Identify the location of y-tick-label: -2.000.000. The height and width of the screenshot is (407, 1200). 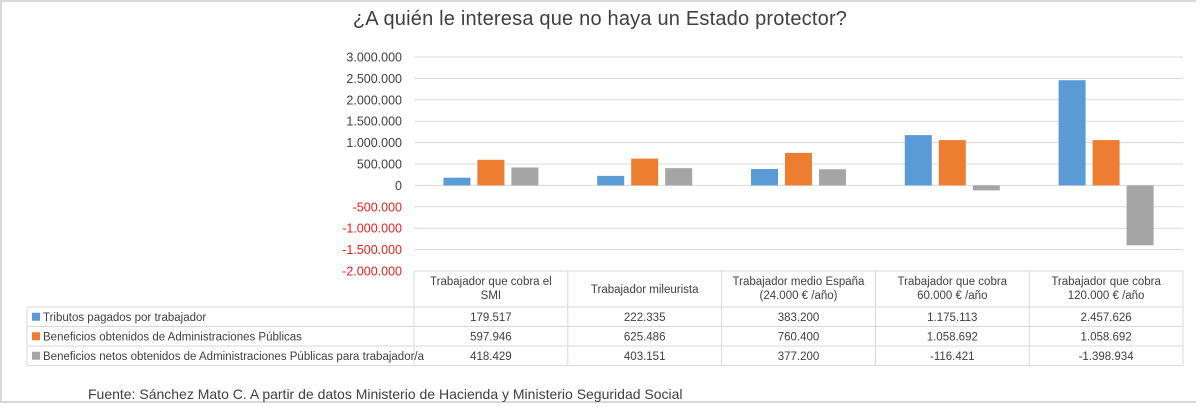
(372, 272).